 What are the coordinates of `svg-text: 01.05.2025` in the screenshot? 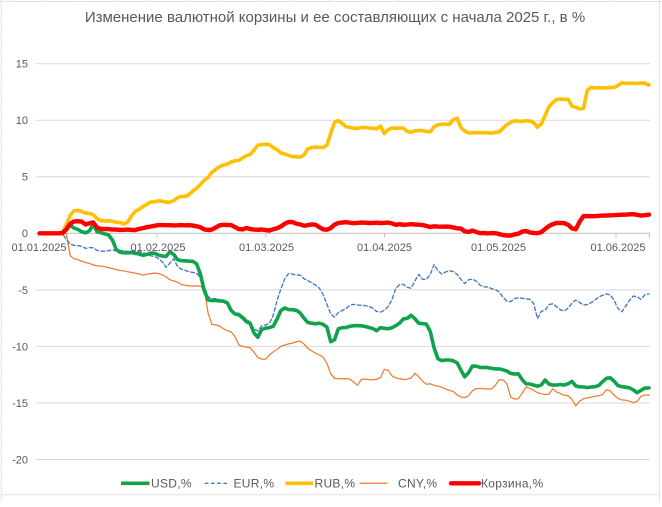 It's located at (498, 248).